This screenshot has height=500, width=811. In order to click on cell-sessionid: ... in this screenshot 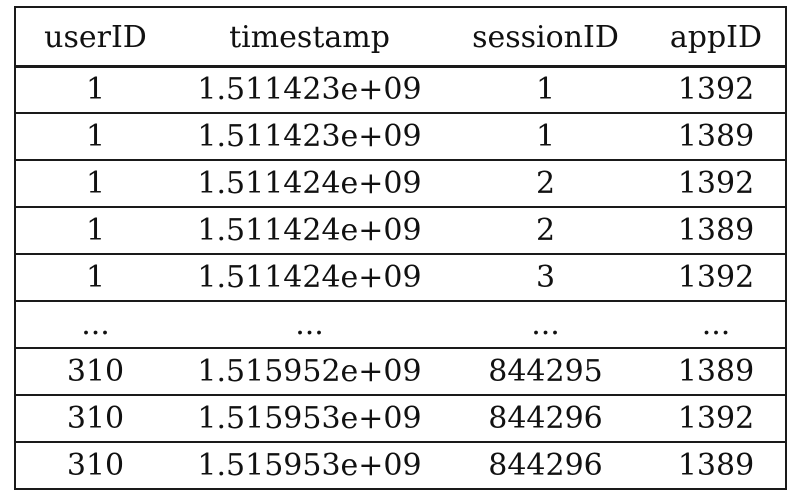, I will do `click(545, 324)`.